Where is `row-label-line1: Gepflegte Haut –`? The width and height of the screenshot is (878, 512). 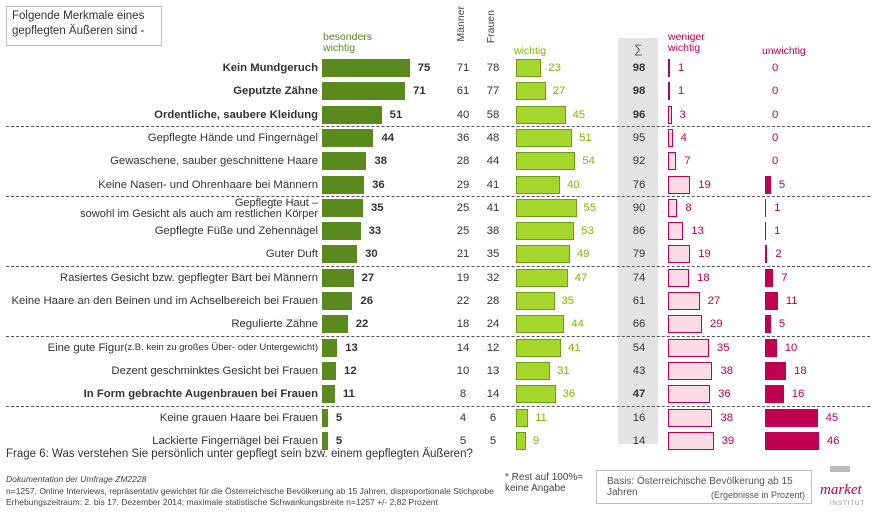 row-label-line1: Gepflegte Haut – is located at coordinates (276, 202).